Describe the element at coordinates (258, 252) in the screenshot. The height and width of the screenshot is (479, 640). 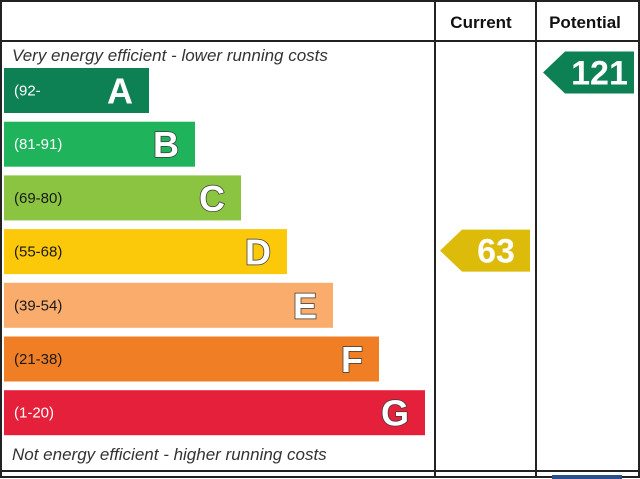
I see `band-d-letter: D` at that location.